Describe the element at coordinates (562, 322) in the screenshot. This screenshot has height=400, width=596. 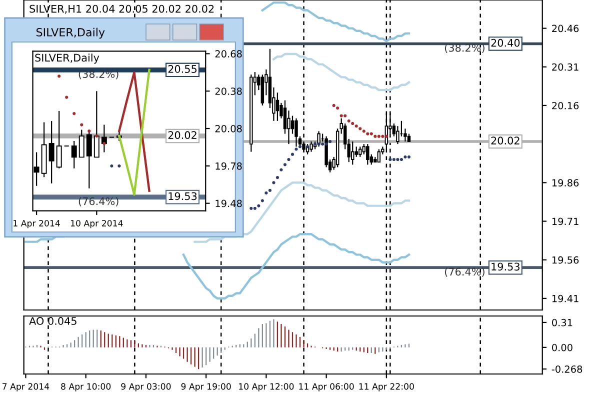
I see `y-tick-label: 0.31` at that location.